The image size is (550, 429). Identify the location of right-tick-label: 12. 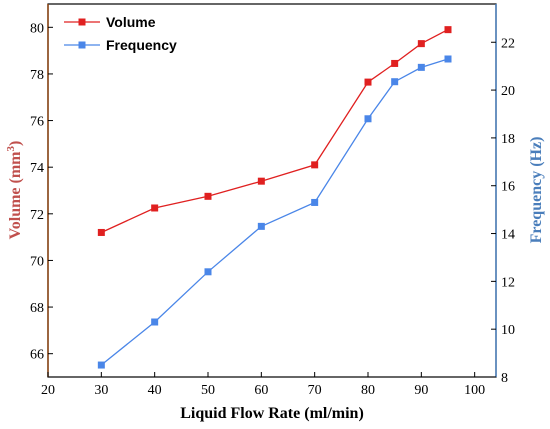
(508, 282).